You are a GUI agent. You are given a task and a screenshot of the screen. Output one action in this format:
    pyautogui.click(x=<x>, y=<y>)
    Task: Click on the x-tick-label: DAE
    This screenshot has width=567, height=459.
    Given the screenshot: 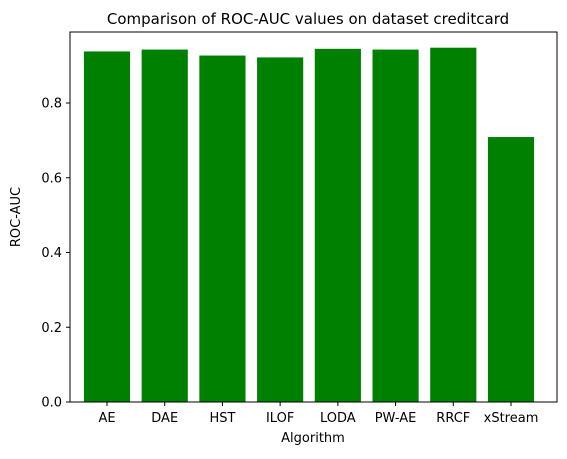 What is the action you would take?
    pyautogui.click(x=164, y=418)
    